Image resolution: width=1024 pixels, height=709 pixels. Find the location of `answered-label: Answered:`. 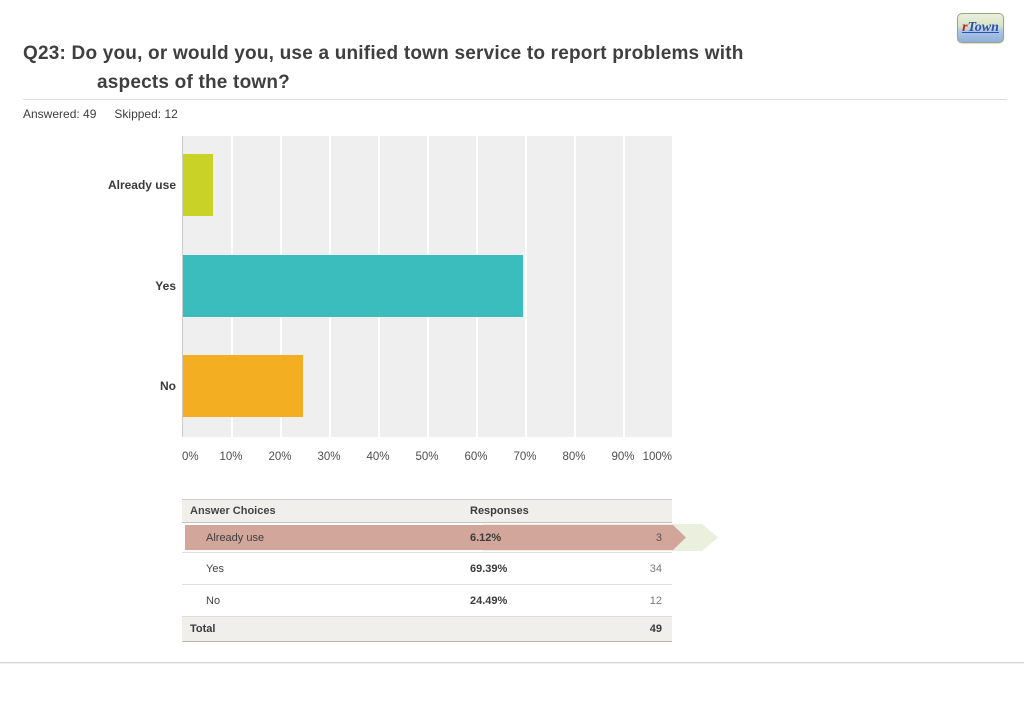

answered-label: Answered: is located at coordinates (51, 114).